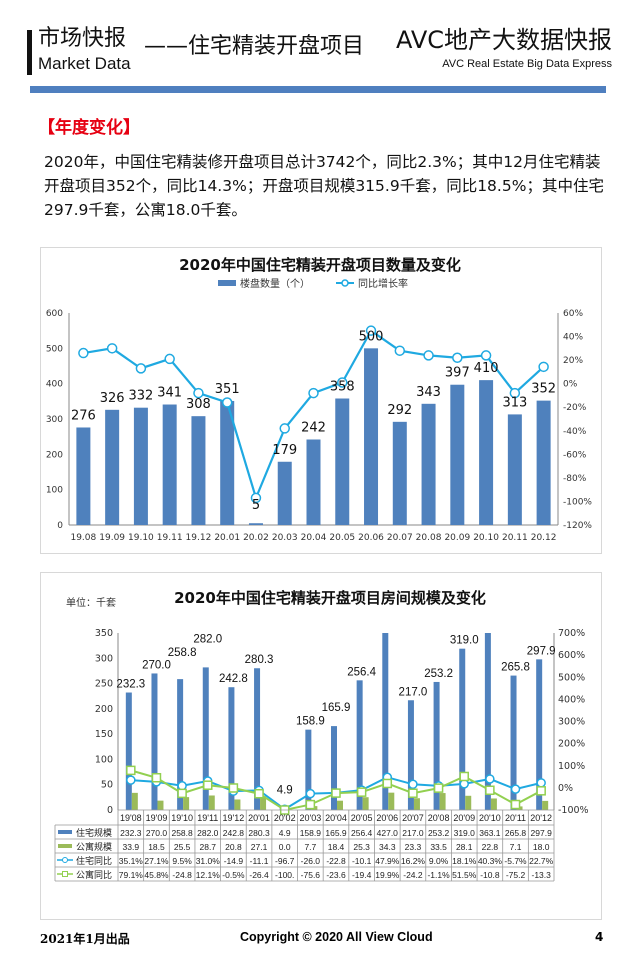  I want to click on x-tick-label: 19.09, so click(112, 538).